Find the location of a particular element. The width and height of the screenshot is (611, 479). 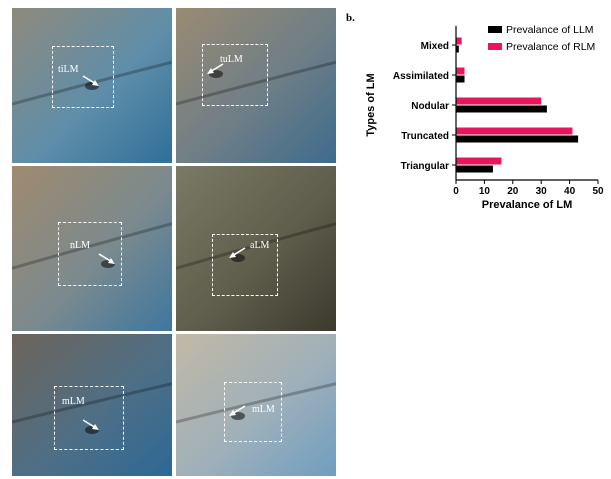

x-tick-label: 0 is located at coordinates (456, 191).